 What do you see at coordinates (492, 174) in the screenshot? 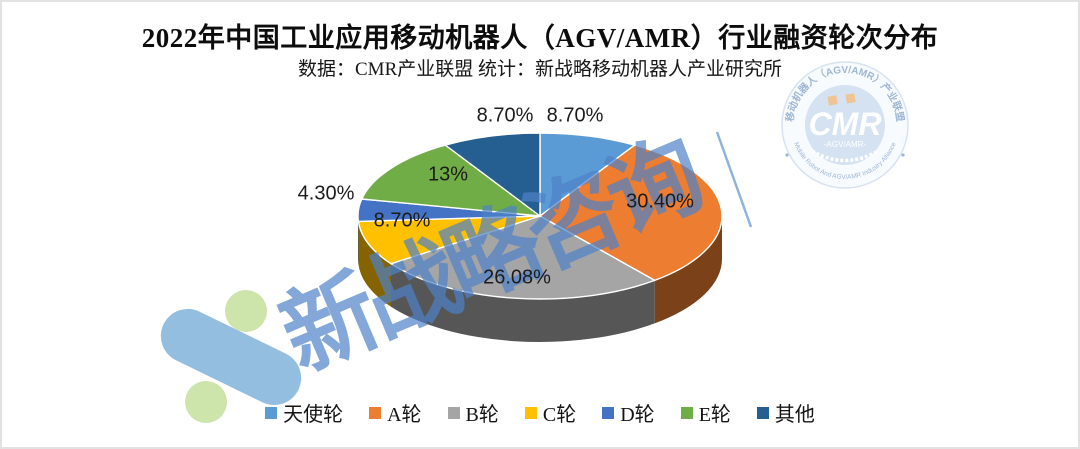
I see `pie-slice-其他` at bounding box center [492, 174].